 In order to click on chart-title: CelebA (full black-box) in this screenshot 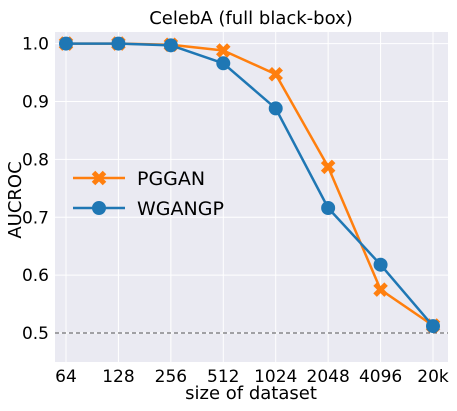, I will do `click(251, 18)`.